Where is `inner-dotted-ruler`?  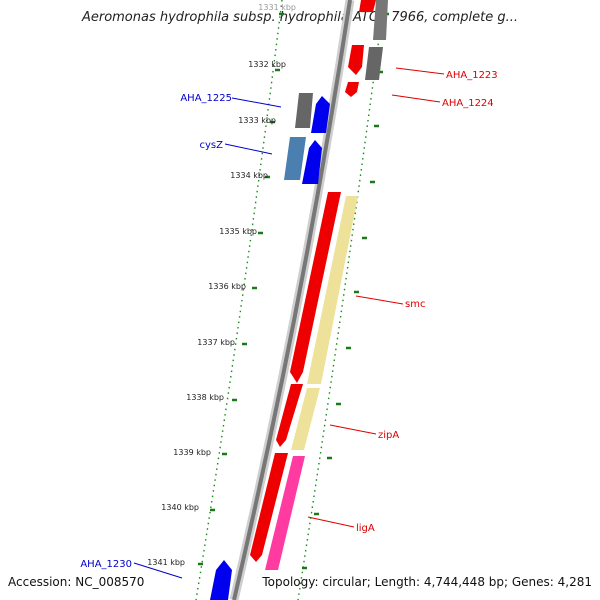 inner-dotted-ruler is located at coordinates (239, 300).